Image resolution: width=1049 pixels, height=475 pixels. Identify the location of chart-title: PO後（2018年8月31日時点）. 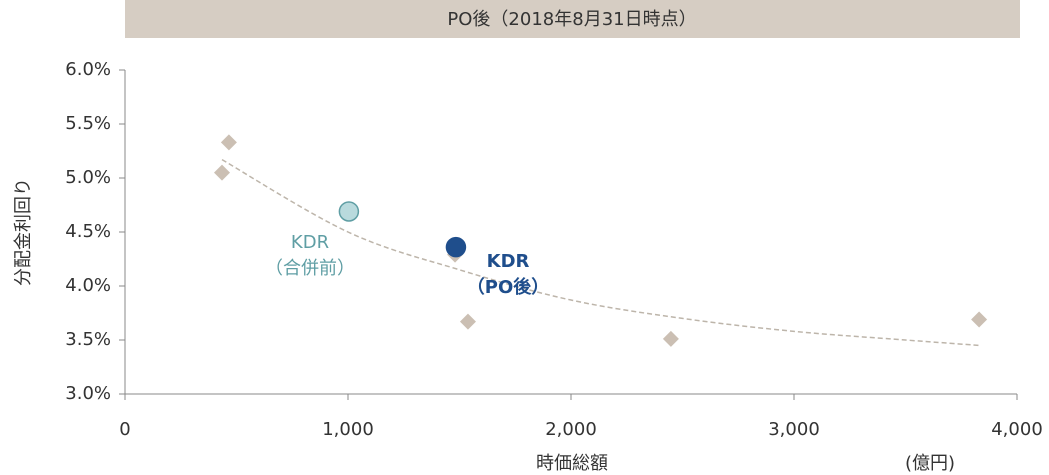
(571, 19).